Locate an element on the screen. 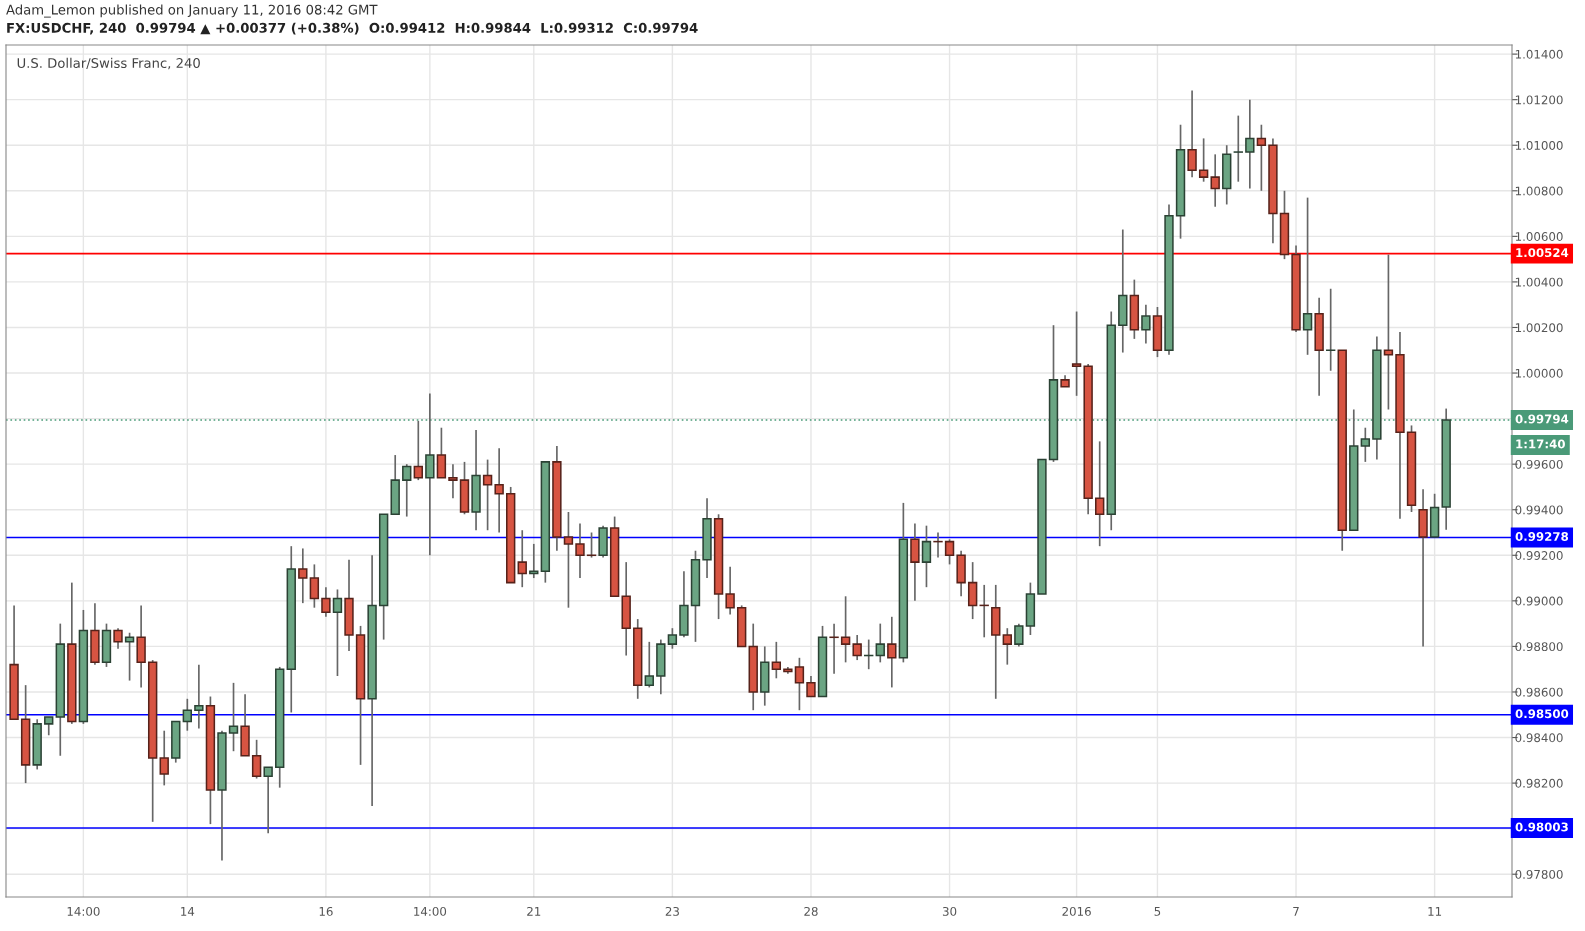 This screenshot has height=931, width=1585. y-tick-label: 1.01200 is located at coordinates (1539, 100).